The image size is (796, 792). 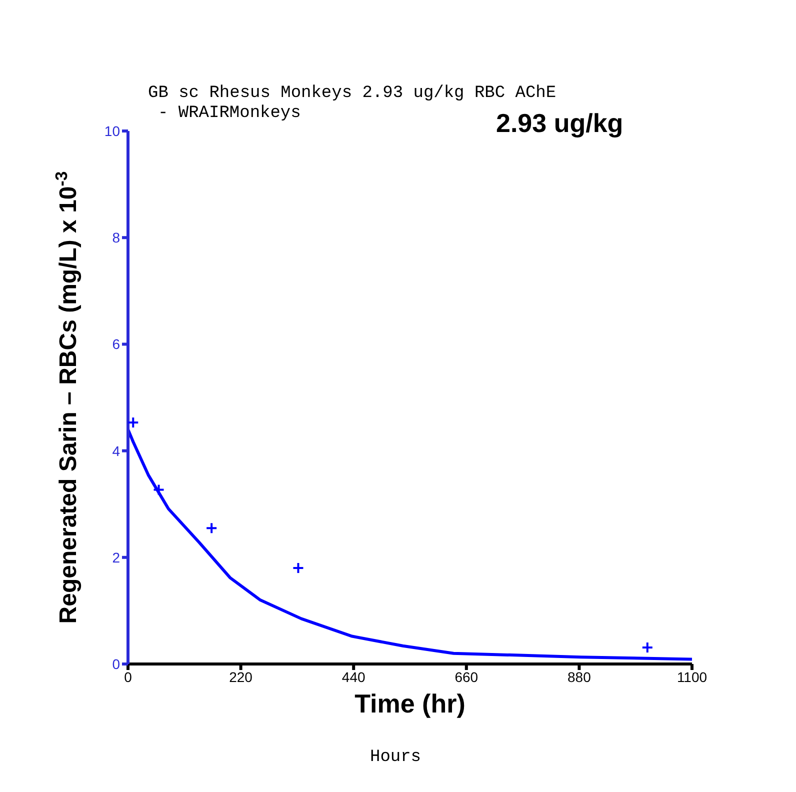 What do you see at coordinates (354, 676) in the screenshot?
I see `x-tick-label: 440` at bounding box center [354, 676].